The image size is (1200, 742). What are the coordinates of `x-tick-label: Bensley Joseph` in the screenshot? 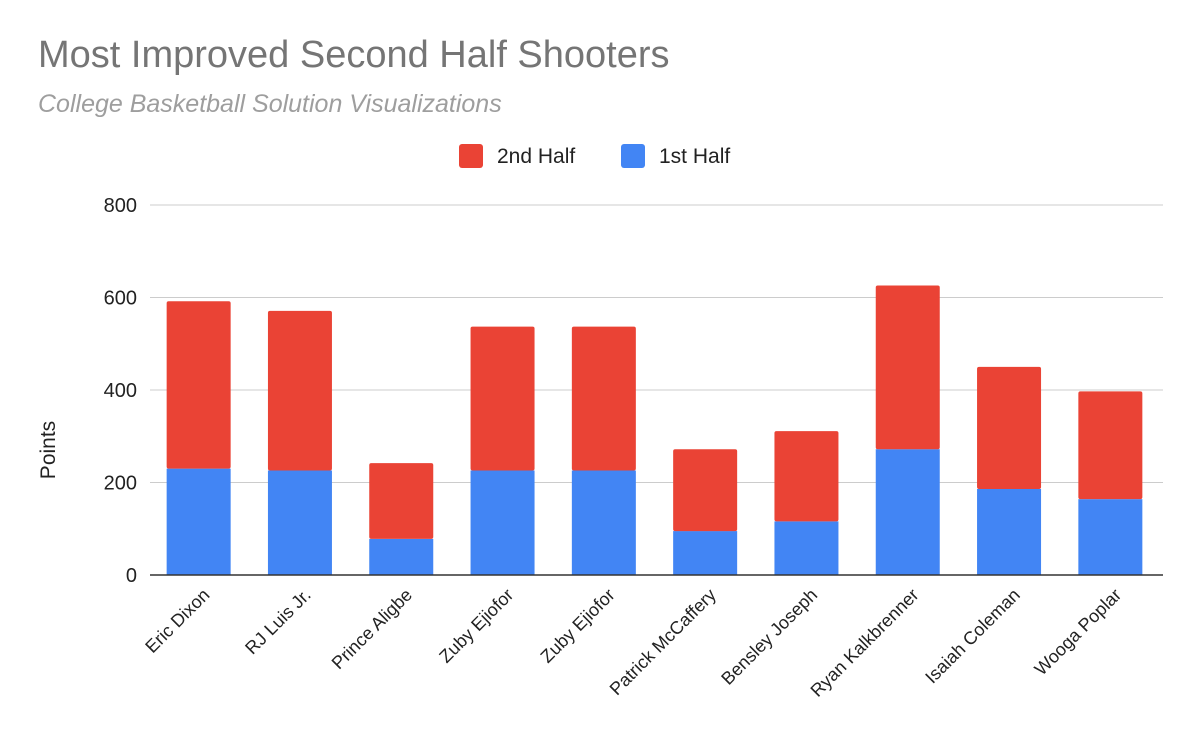 It's located at (769, 637).